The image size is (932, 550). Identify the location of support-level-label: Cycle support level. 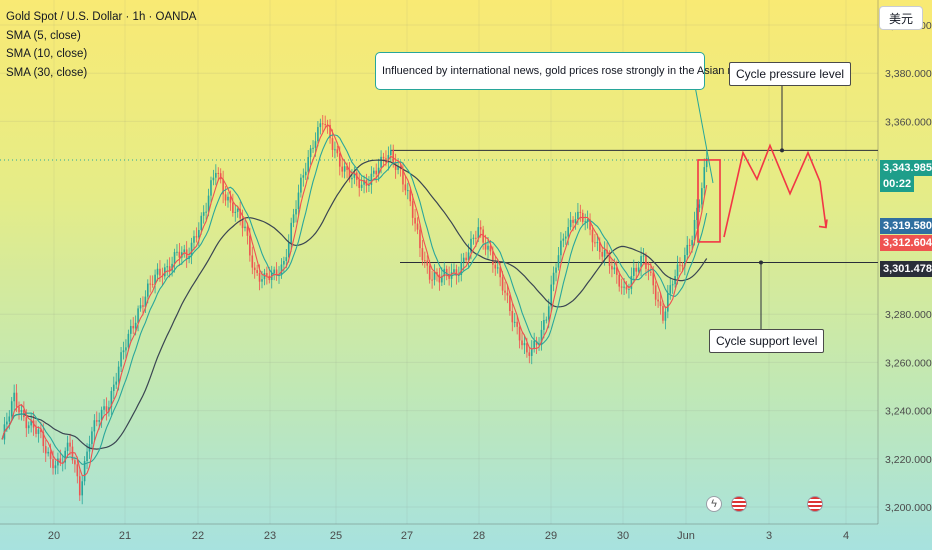
(767, 341).